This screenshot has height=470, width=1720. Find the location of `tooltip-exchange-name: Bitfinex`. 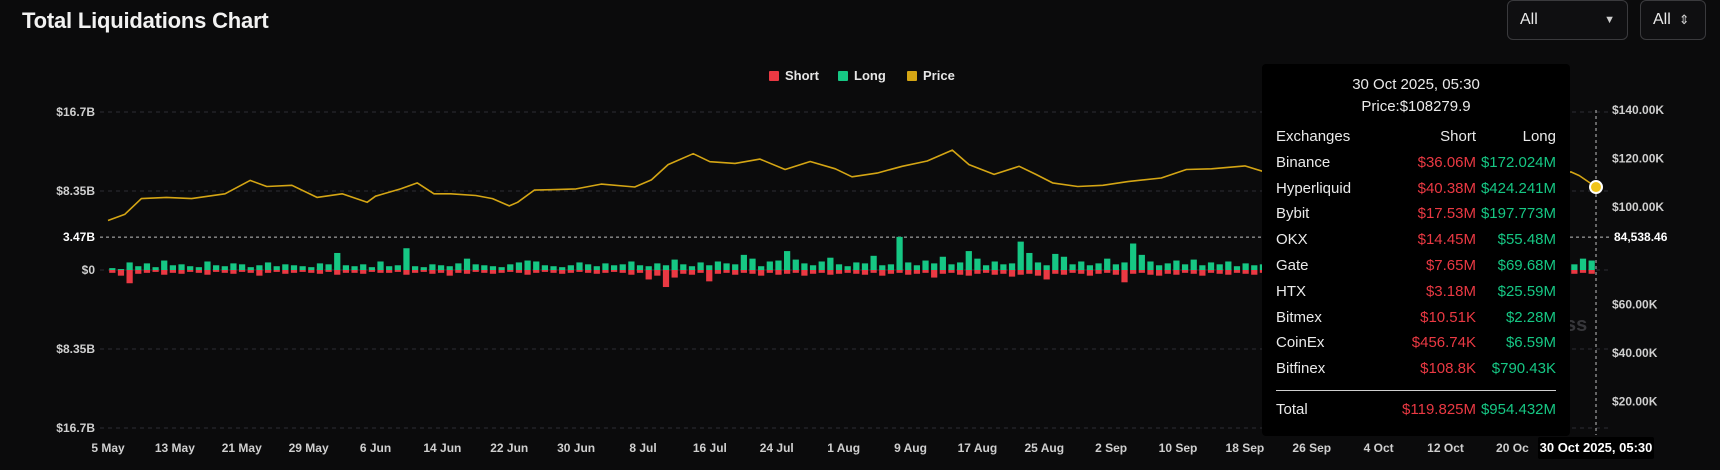

tooltip-exchange-name: Bitfinex is located at coordinates (1301, 369).